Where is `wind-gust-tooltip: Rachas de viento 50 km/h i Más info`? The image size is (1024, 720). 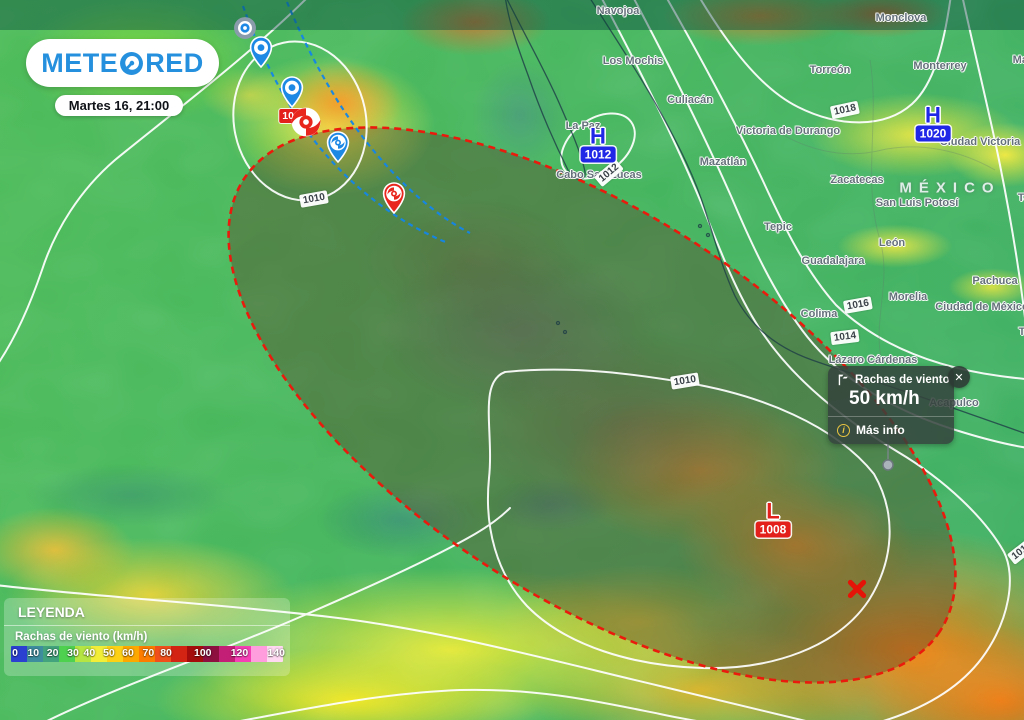
wind-gust-tooltip: Rachas de viento 50 km/h i Más info is located at coordinates (891, 405).